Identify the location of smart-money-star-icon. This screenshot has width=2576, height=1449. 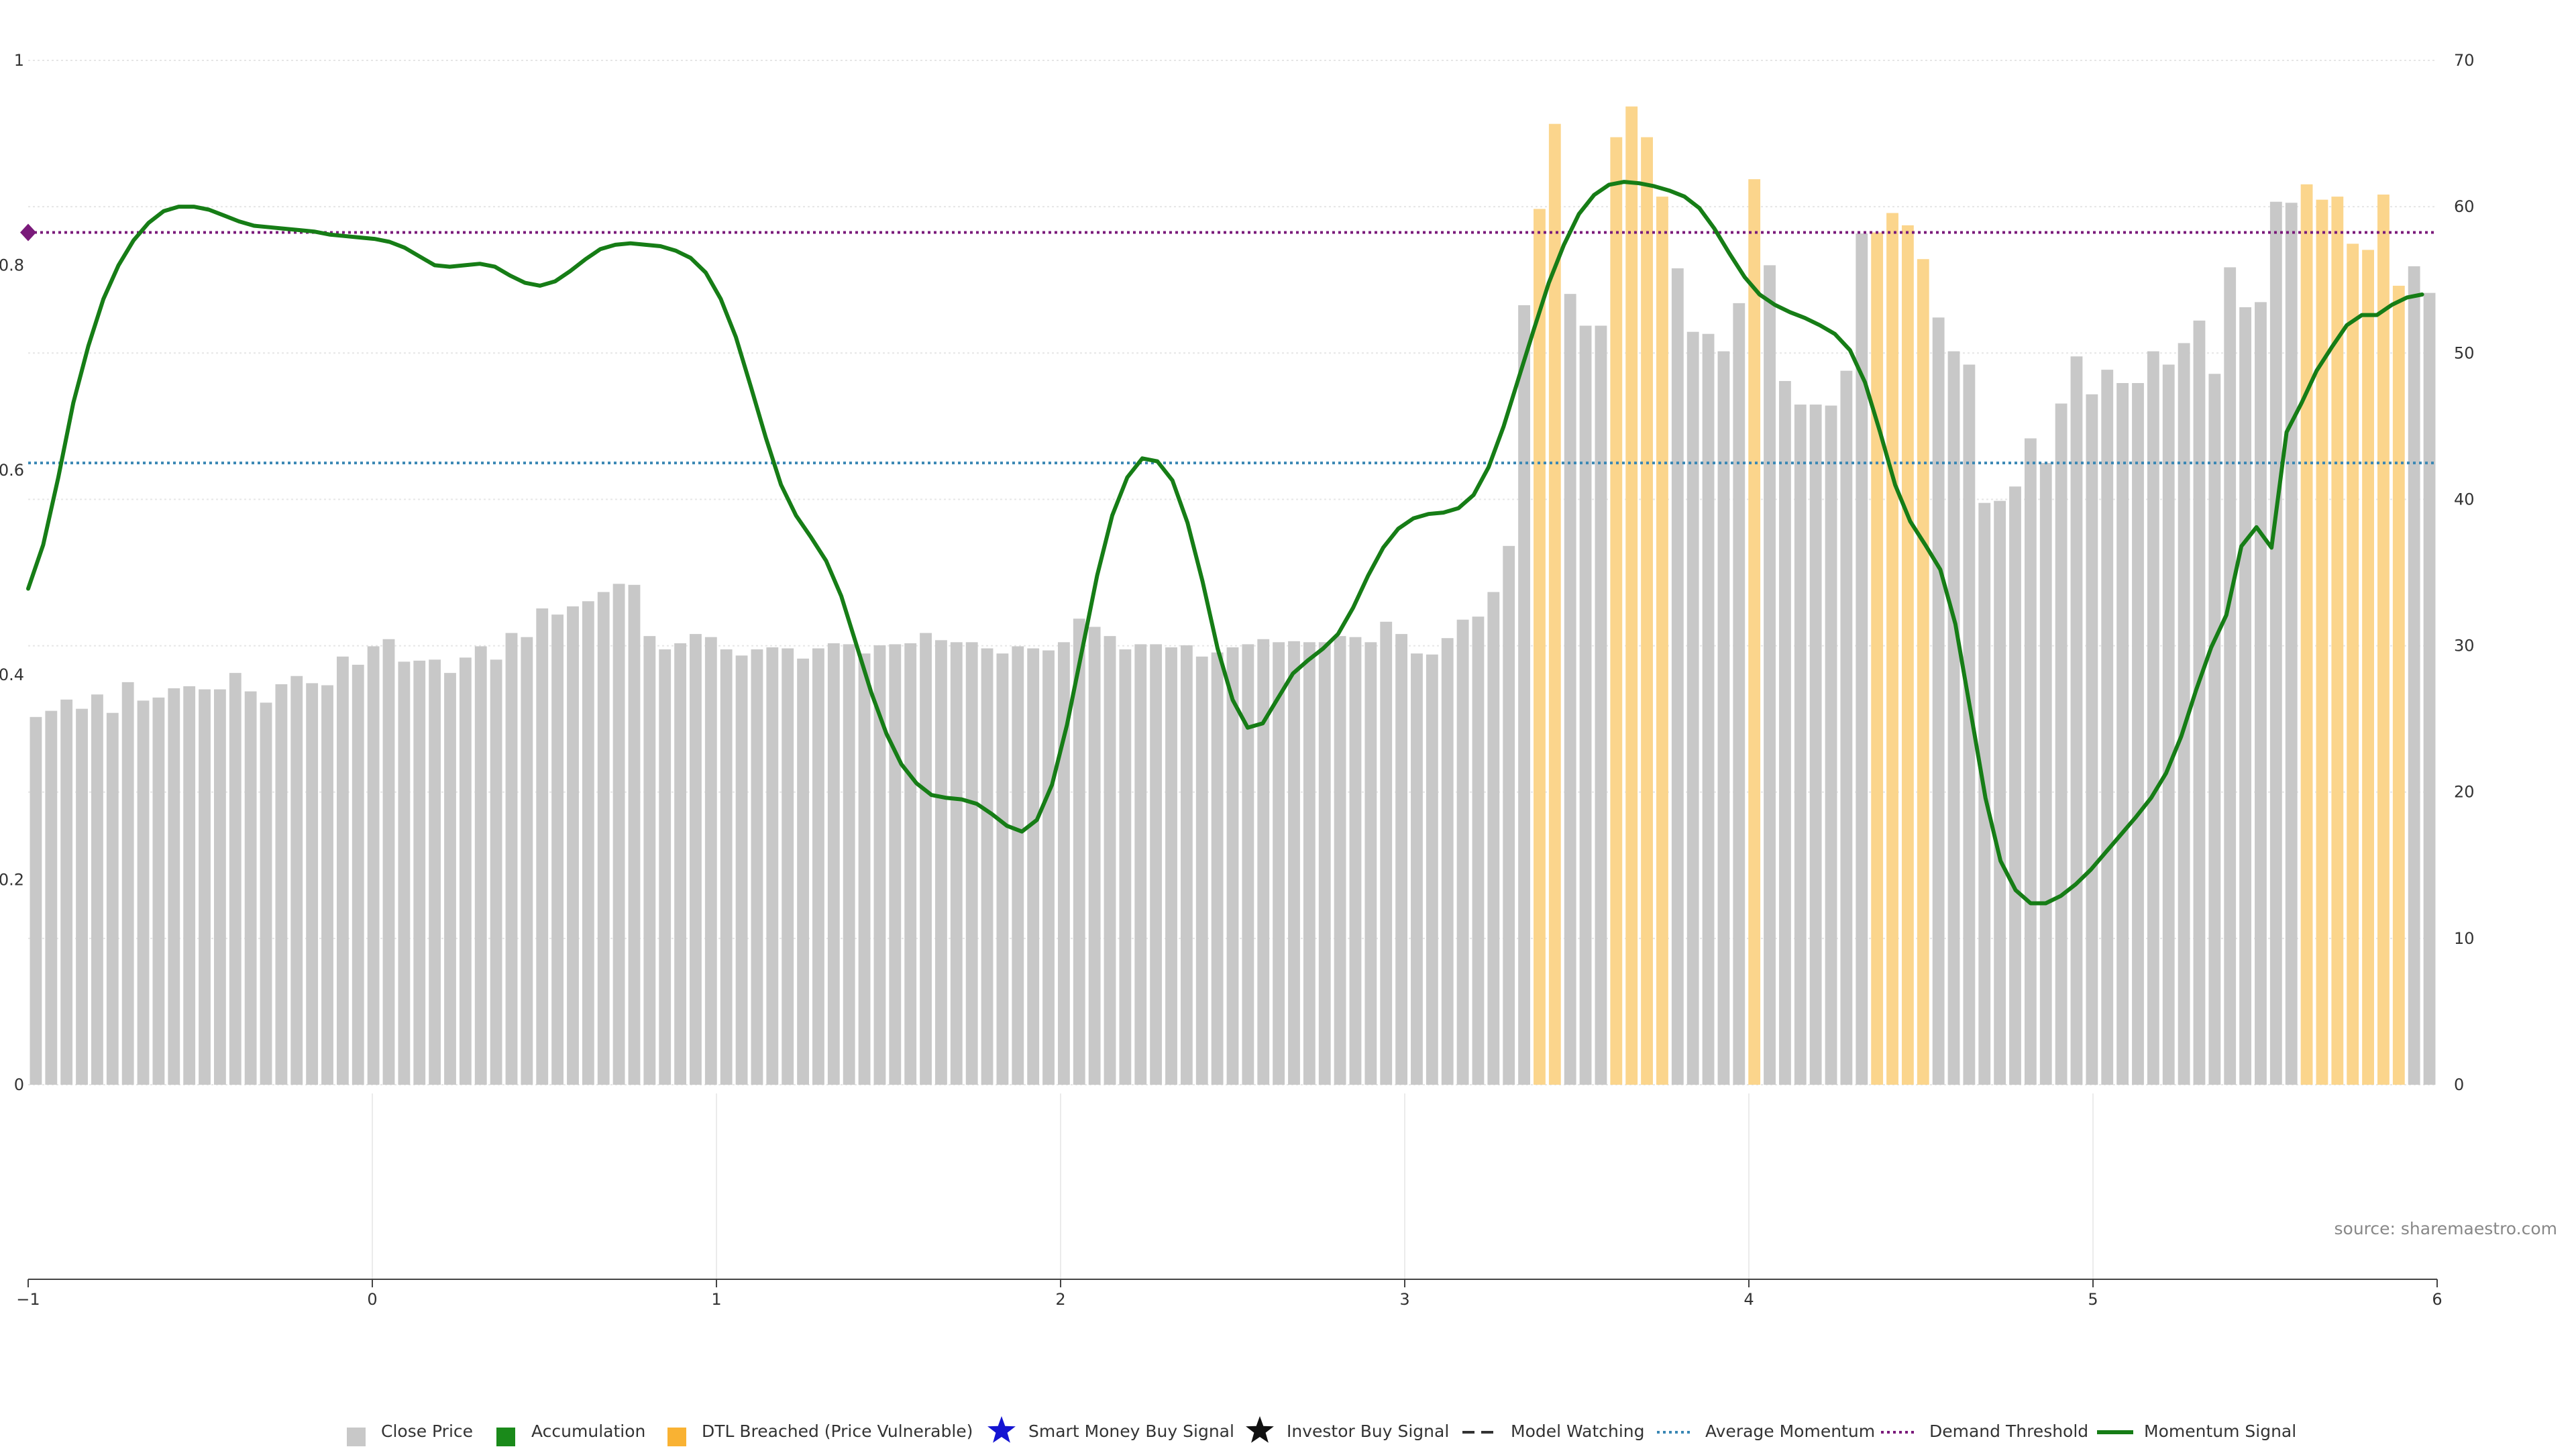
(1001, 1429).